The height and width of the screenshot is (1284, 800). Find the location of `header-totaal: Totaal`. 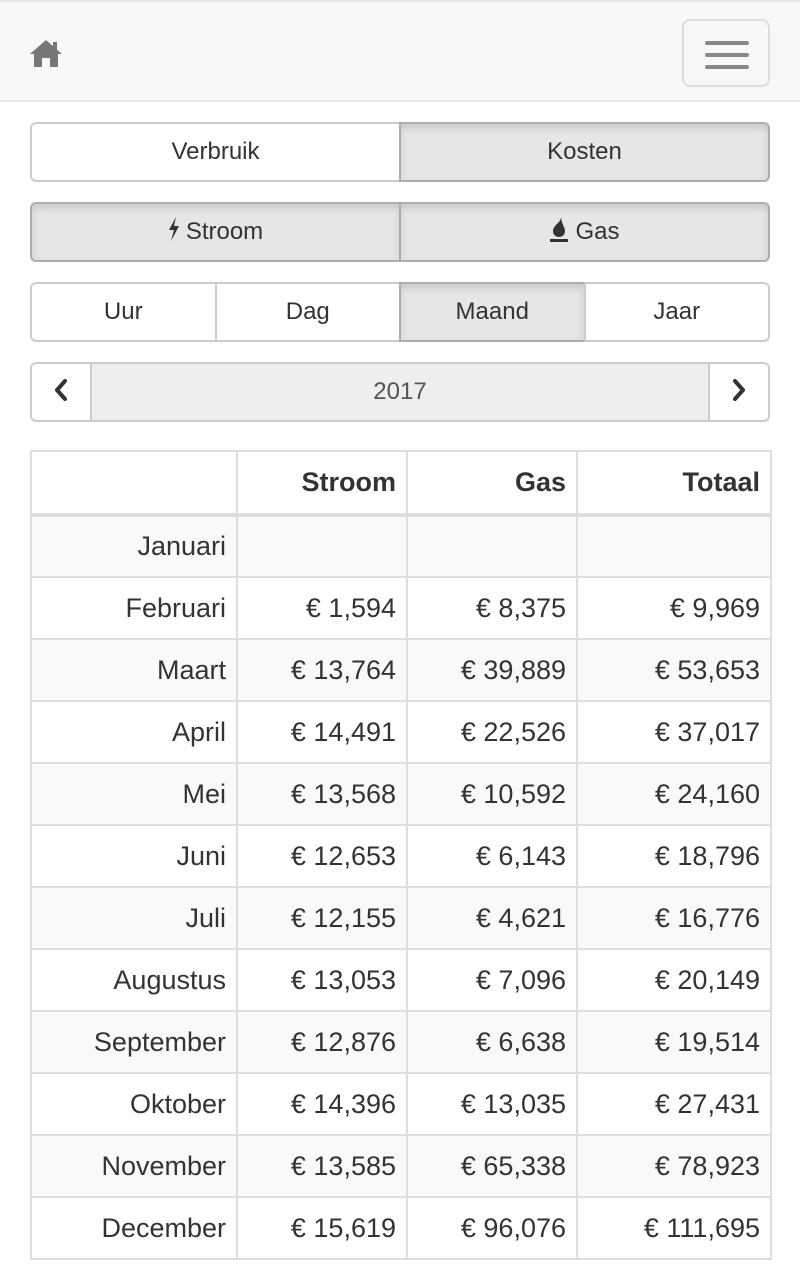

header-totaal: Totaal is located at coordinates (674, 483).